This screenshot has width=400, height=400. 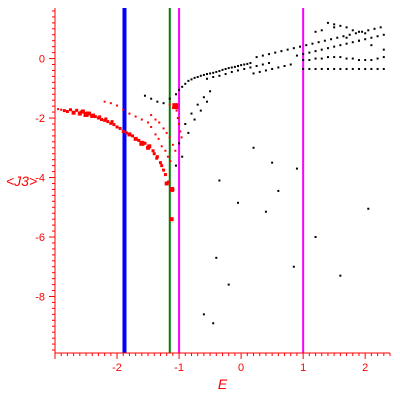 What do you see at coordinates (40, 119) in the screenshot?
I see `y-tick-label: -2` at bounding box center [40, 119].